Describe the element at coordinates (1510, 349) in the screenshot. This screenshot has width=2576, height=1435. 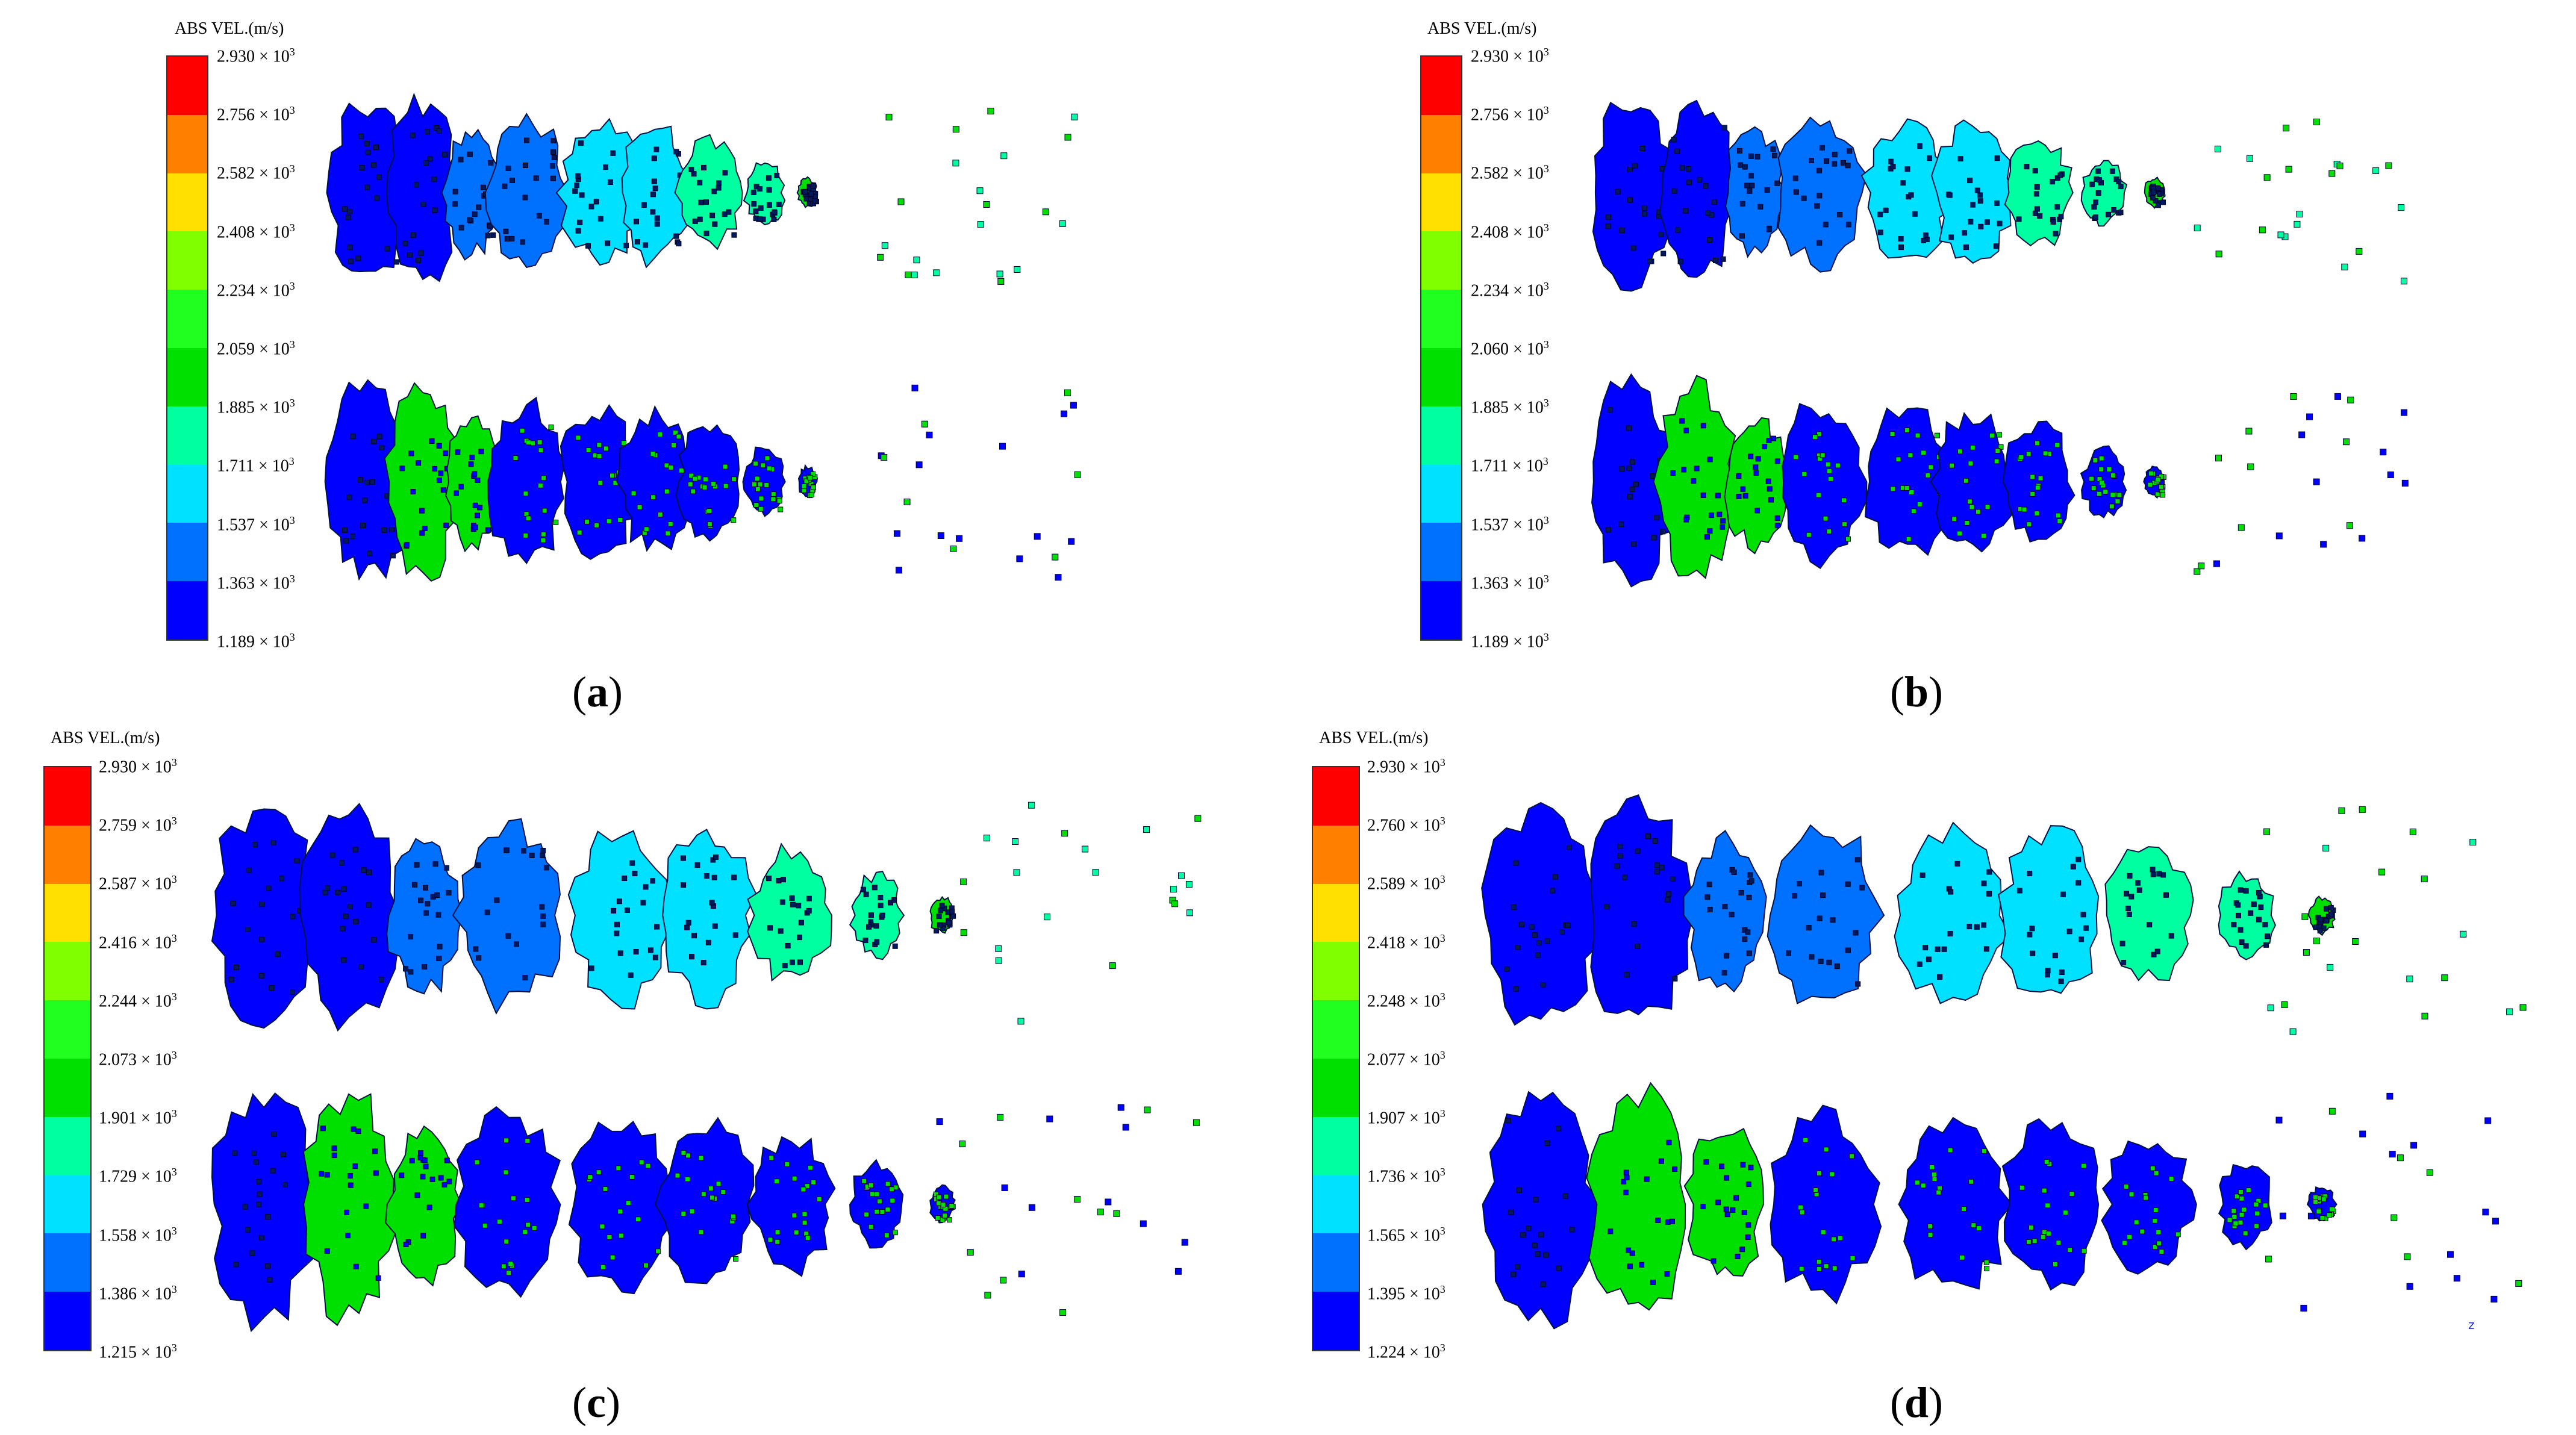
I see `colorbar-tick-label: 2.060 × 10³` at that location.